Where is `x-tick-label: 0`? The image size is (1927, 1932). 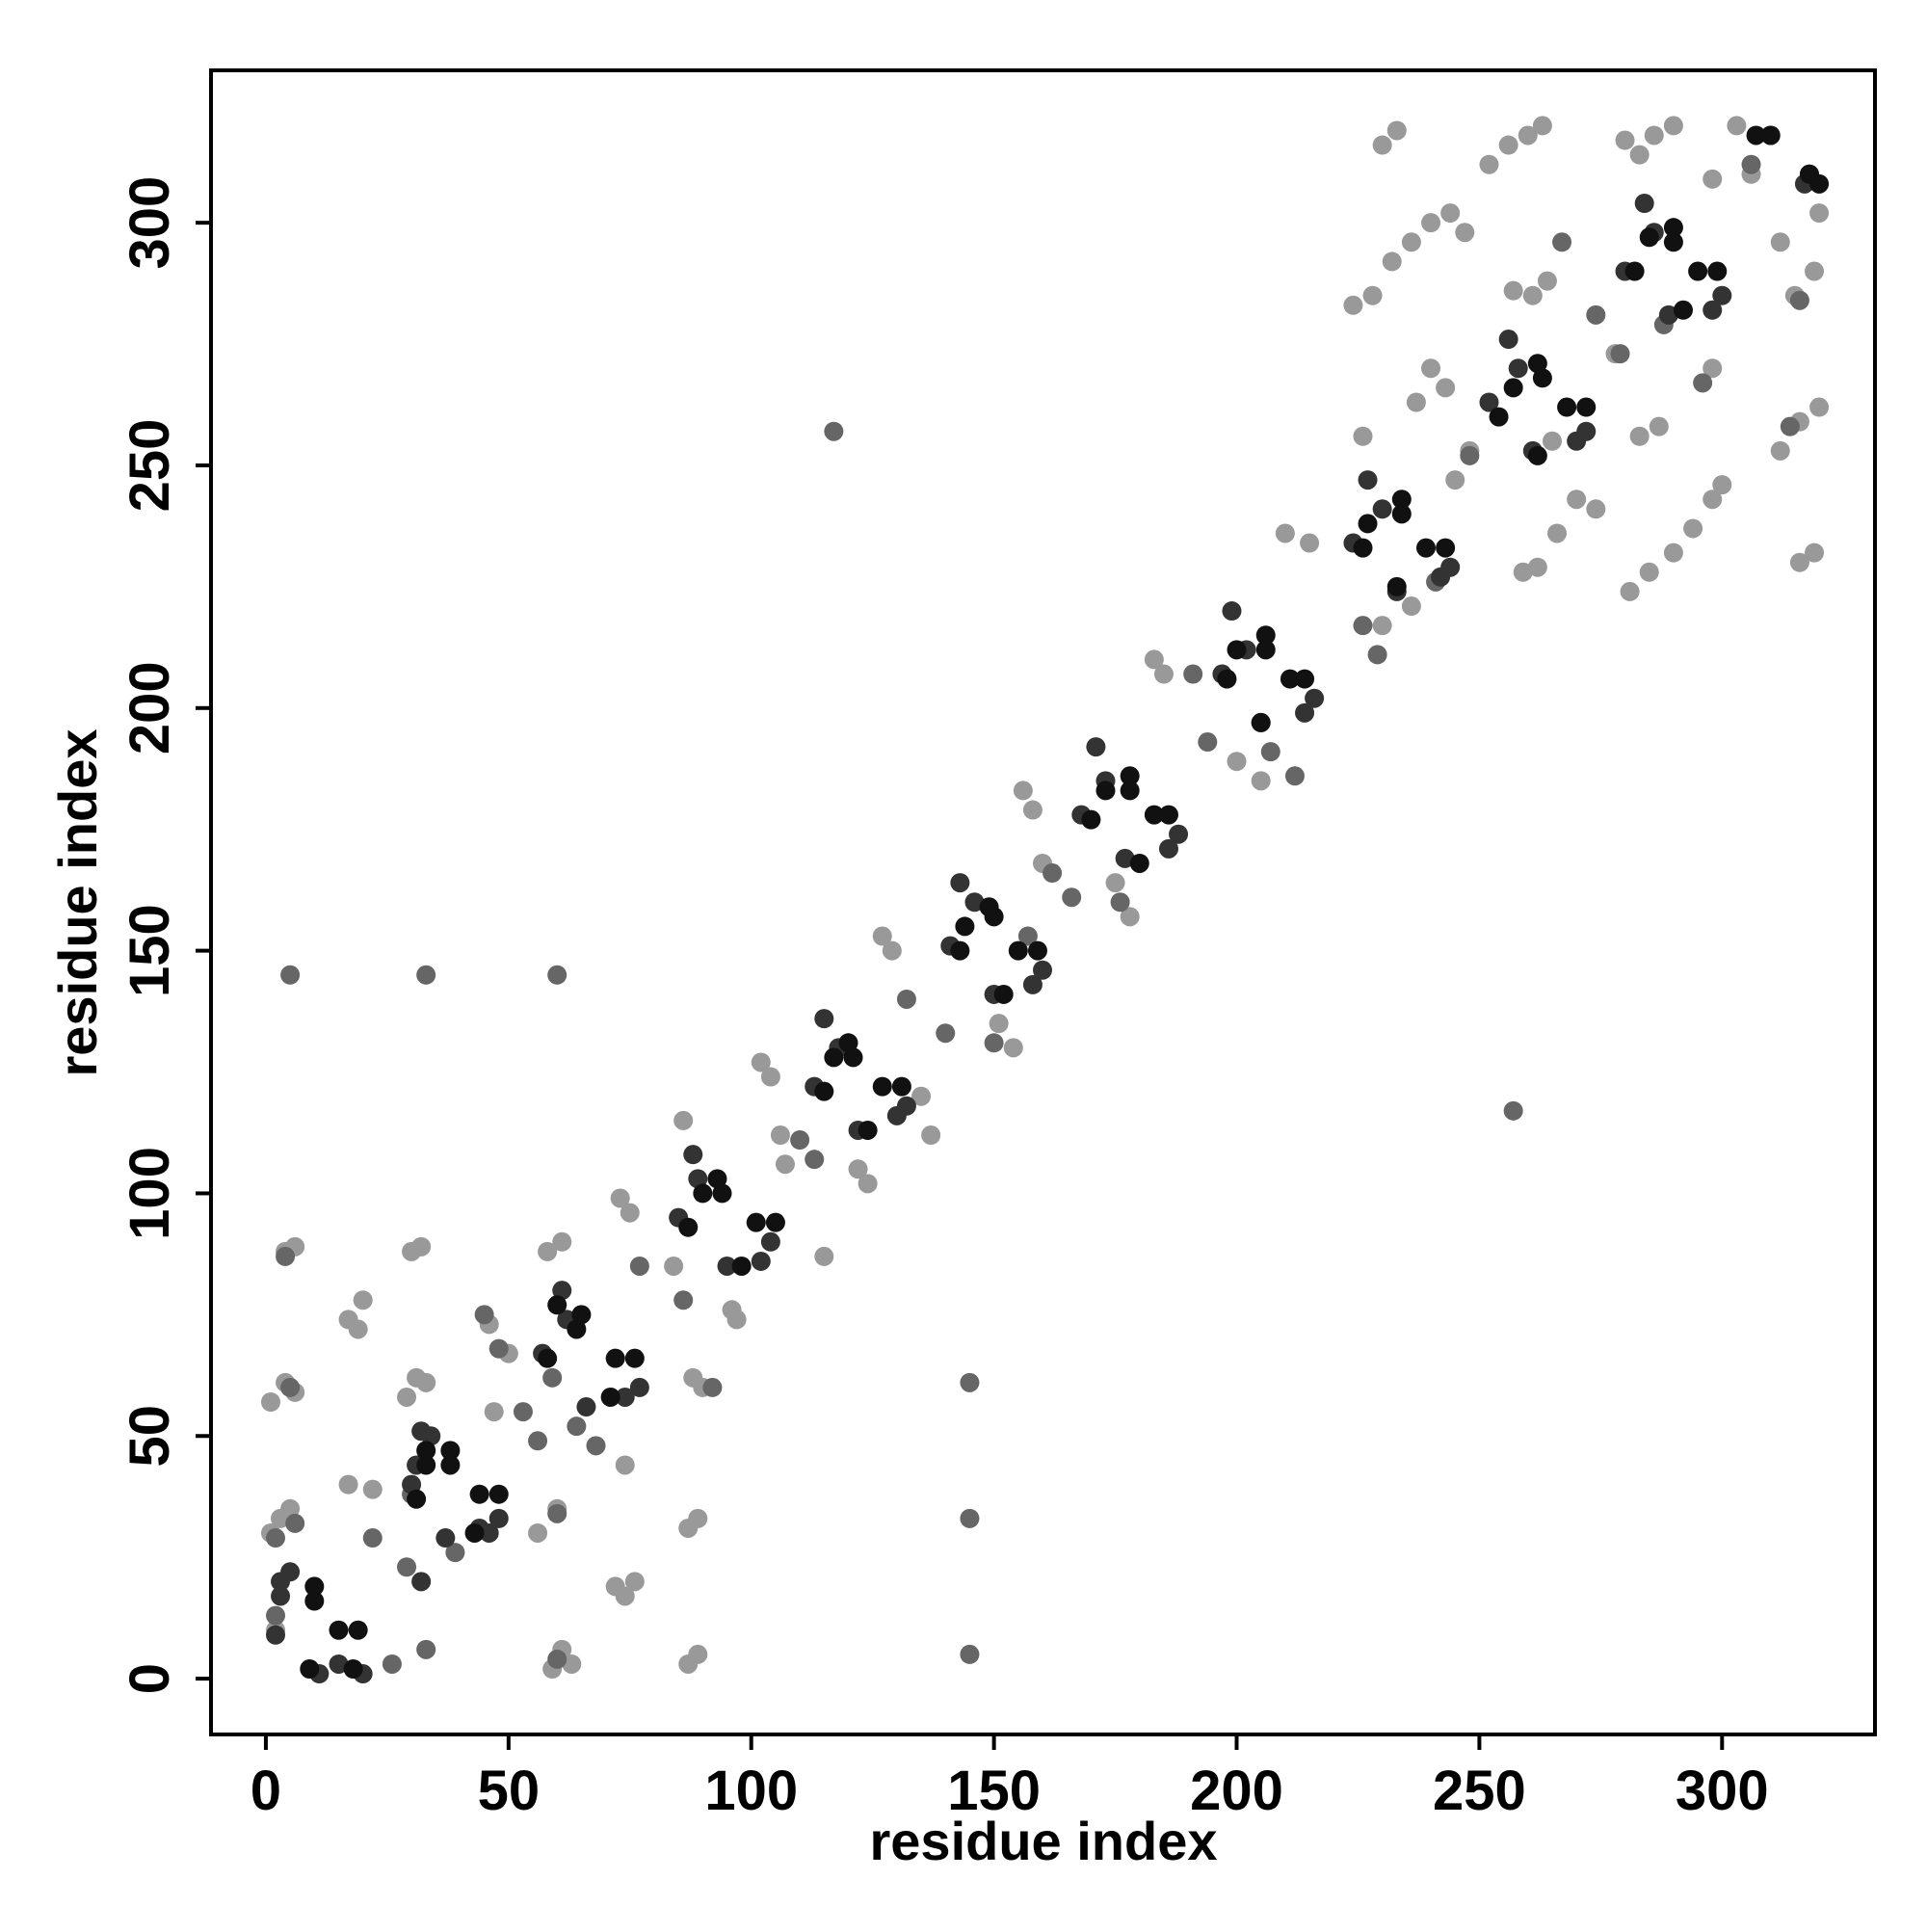
x-tick-label: 0 is located at coordinates (266, 1791).